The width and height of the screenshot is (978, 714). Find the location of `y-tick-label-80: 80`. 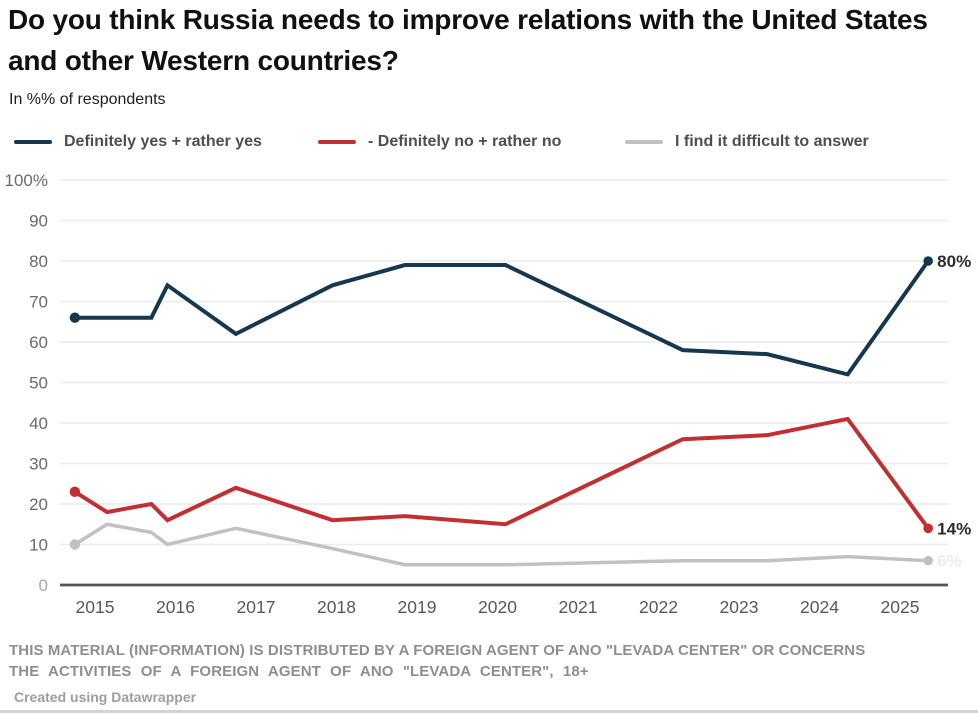

y-tick-label-80: 80 is located at coordinates (38, 261).